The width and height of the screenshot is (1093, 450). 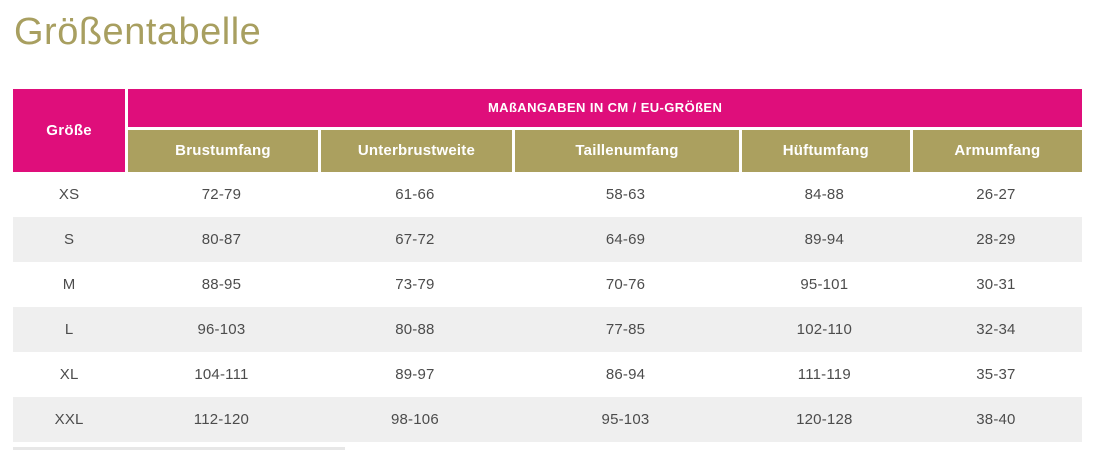 I want to click on measurement-cell: 89-97, so click(x=415, y=374).